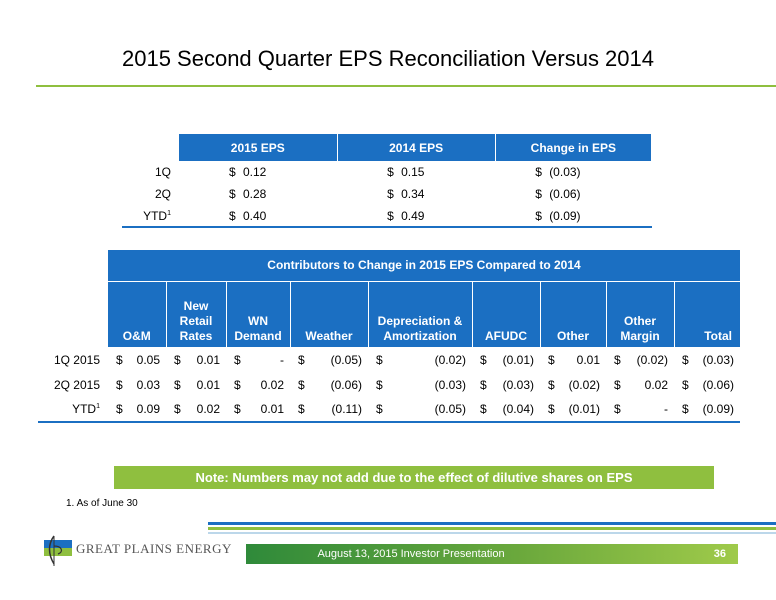  Describe the element at coordinates (573, 216) in the screenshot. I see `eps-cell-change: $ (0.09)` at that location.